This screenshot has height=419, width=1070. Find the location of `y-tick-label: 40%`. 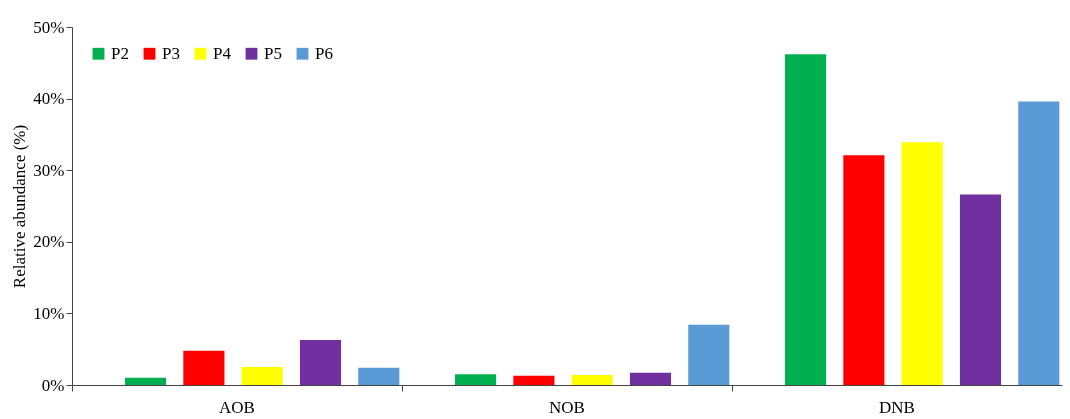

y-tick-label: 40% is located at coordinates (49, 99).